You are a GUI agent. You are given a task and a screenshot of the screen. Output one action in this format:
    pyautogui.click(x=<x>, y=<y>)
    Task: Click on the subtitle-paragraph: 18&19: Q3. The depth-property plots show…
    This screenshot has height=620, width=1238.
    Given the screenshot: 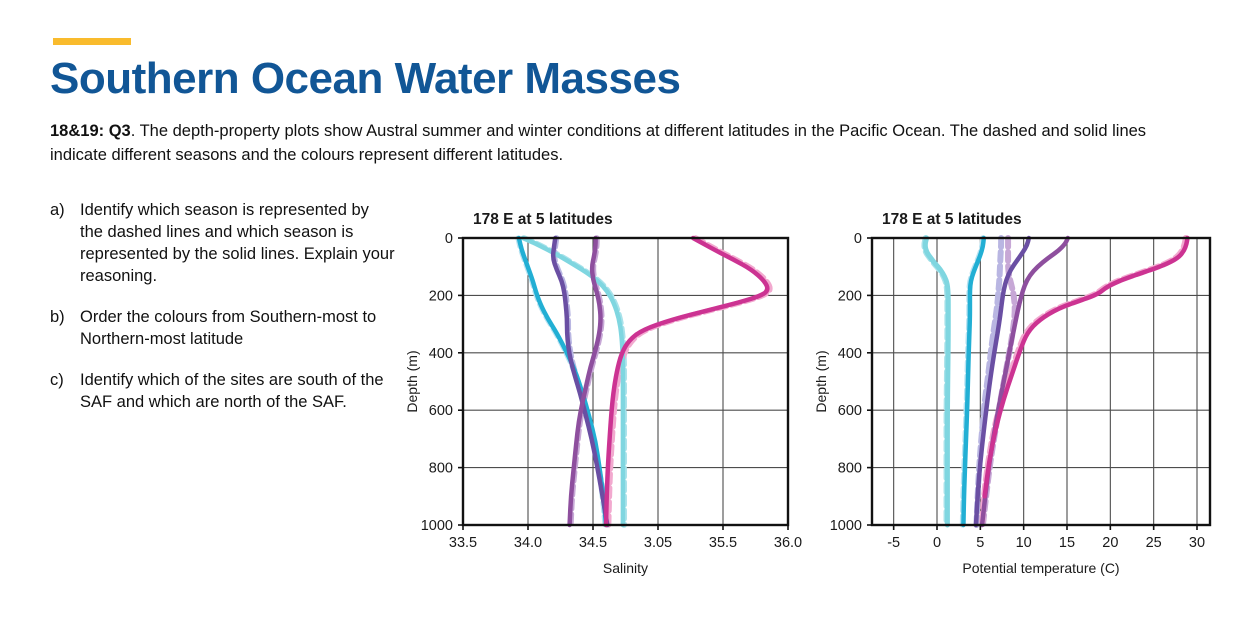 What is the action you would take?
    pyautogui.click(x=605, y=144)
    